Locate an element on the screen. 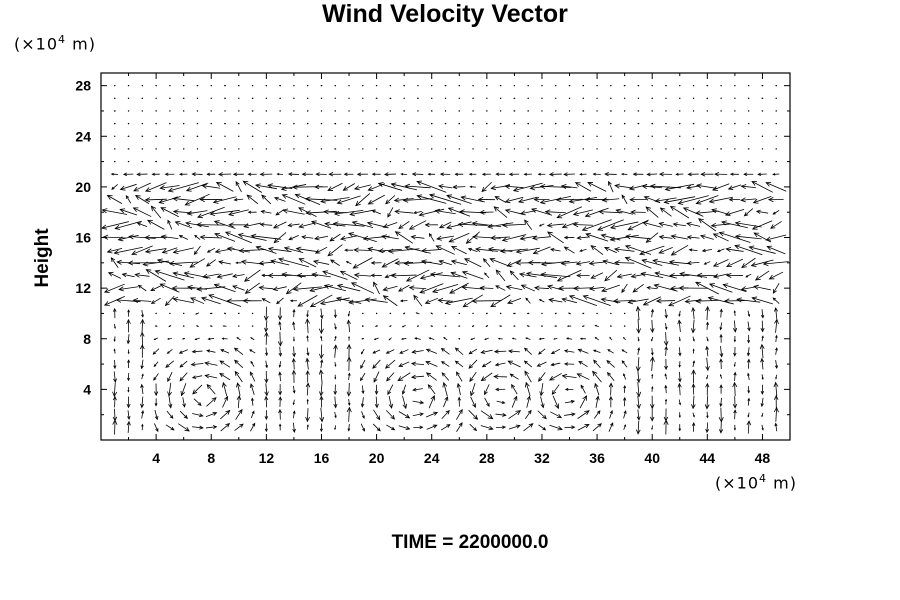 The image size is (900, 600). x-tick-label: 44 is located at coordinates (708, 458).